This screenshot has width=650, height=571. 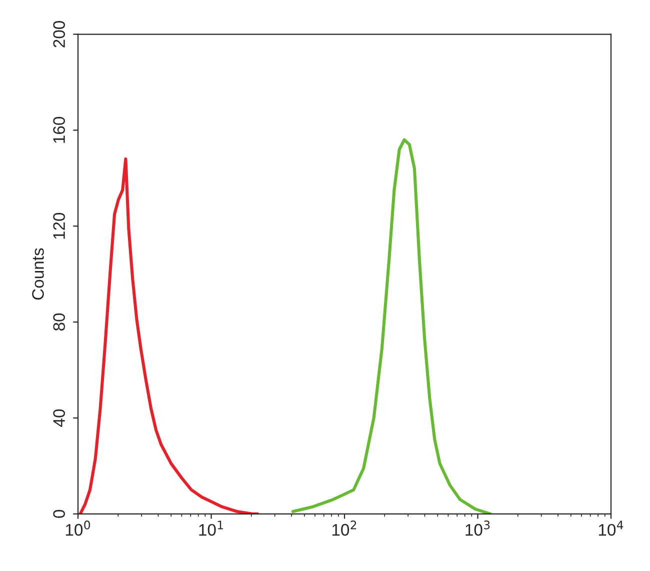 I want to click on y-tick-label: 40, so click(x=59, y=418).